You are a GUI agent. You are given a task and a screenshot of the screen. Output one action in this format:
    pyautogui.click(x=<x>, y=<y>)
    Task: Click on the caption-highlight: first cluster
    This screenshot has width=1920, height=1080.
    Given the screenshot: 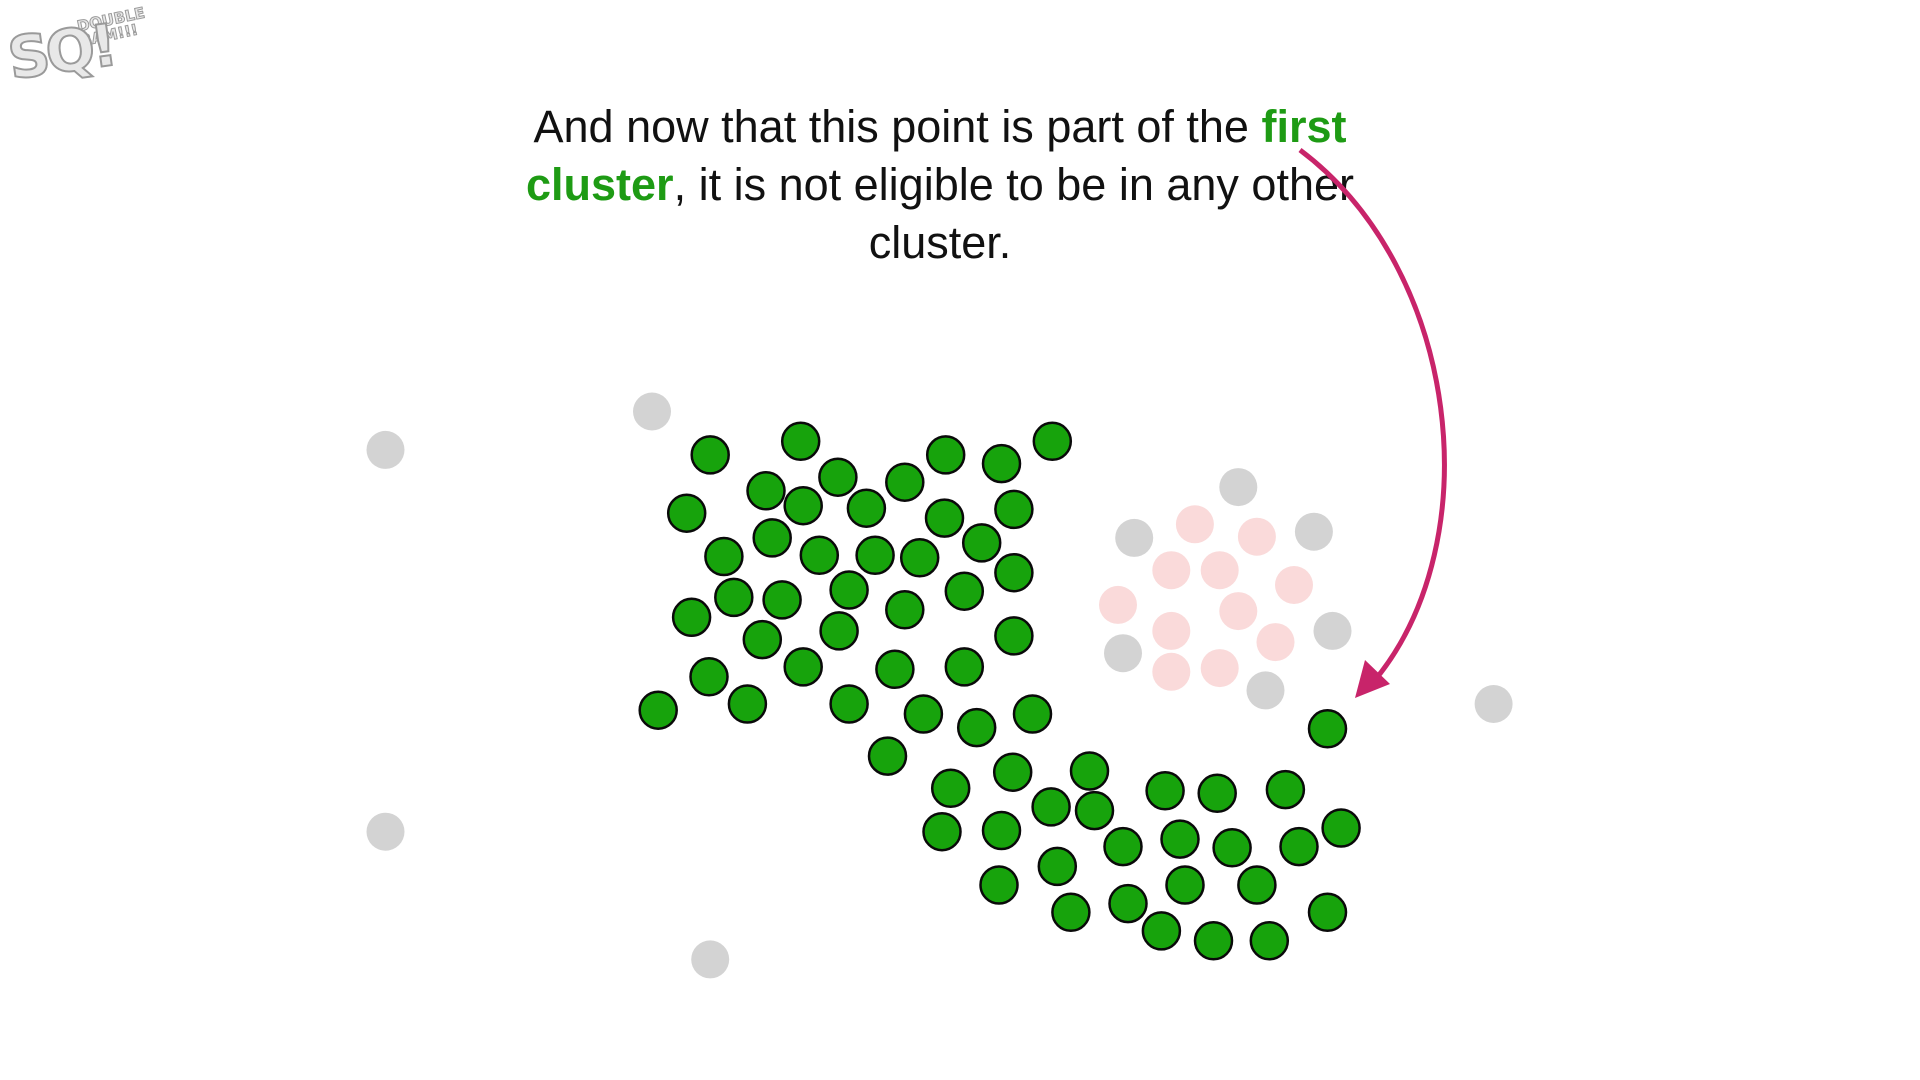 What is the action you would take?
    pyautogui.click(x=936, y=155)
    